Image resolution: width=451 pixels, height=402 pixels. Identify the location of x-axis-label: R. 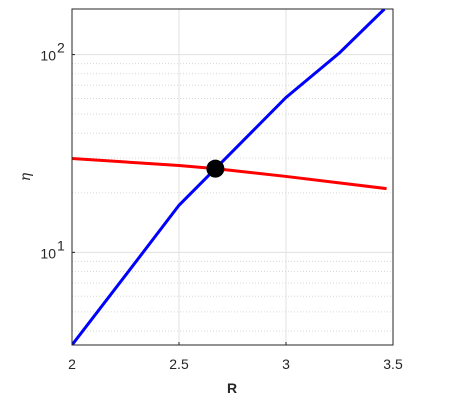
(232, 388).